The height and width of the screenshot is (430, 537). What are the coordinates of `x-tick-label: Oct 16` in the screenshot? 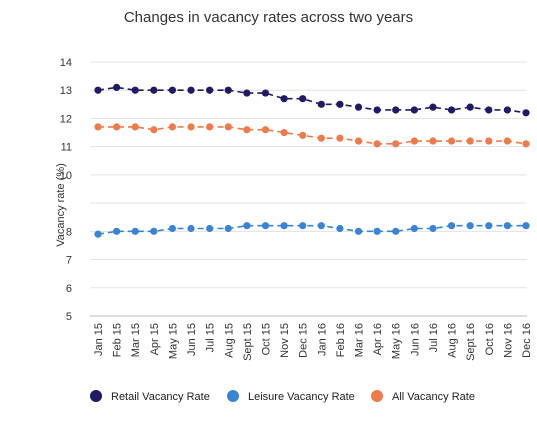 It's located at (490, 339).